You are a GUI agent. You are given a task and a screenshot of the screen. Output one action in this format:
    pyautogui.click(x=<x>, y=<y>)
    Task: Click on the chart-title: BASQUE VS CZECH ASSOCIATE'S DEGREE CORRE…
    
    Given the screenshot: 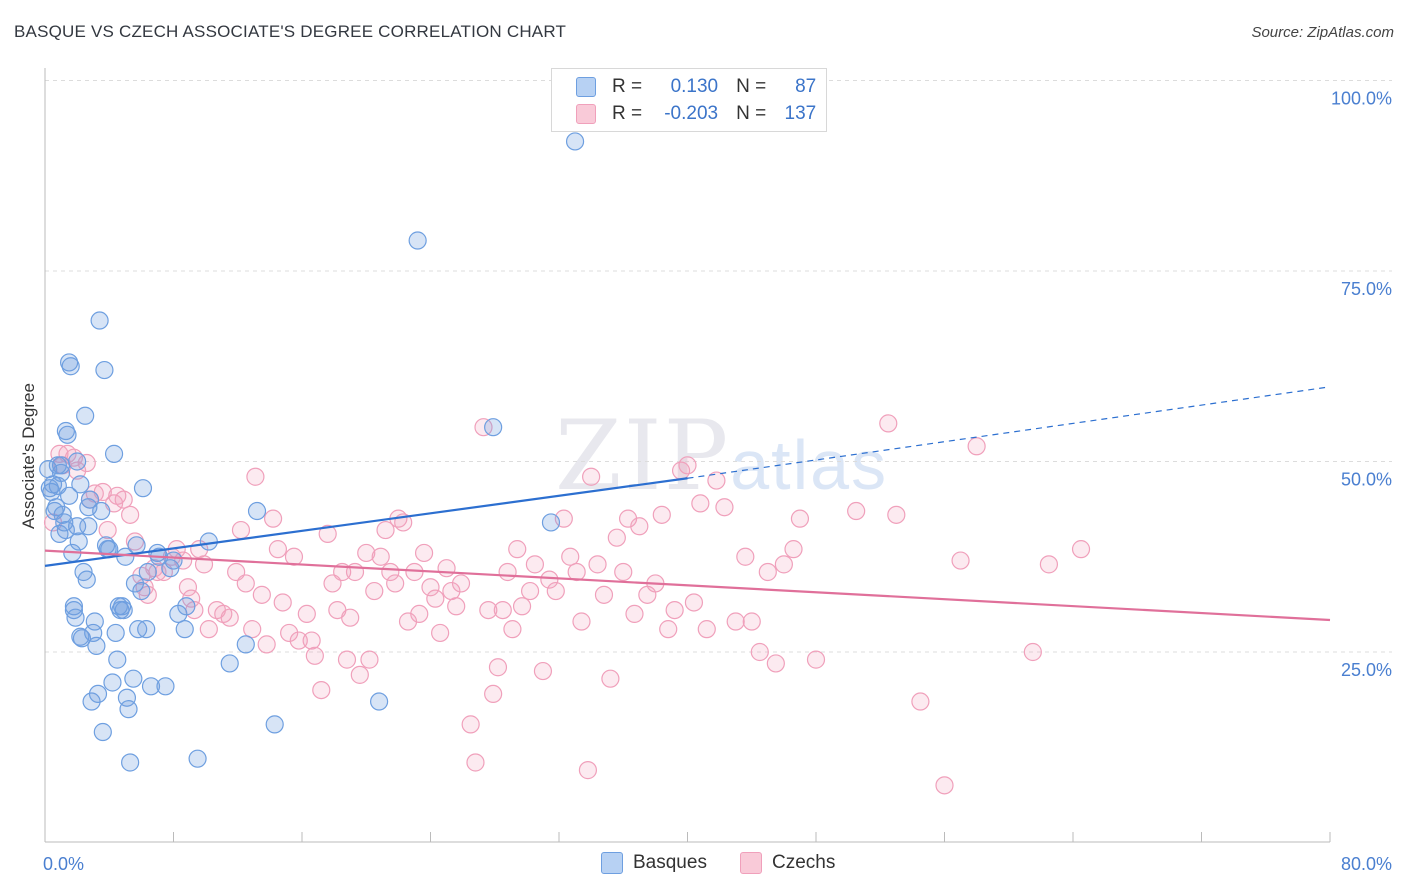 What is the action you would take?
    pyautogui.click(x=290, y=31)
    